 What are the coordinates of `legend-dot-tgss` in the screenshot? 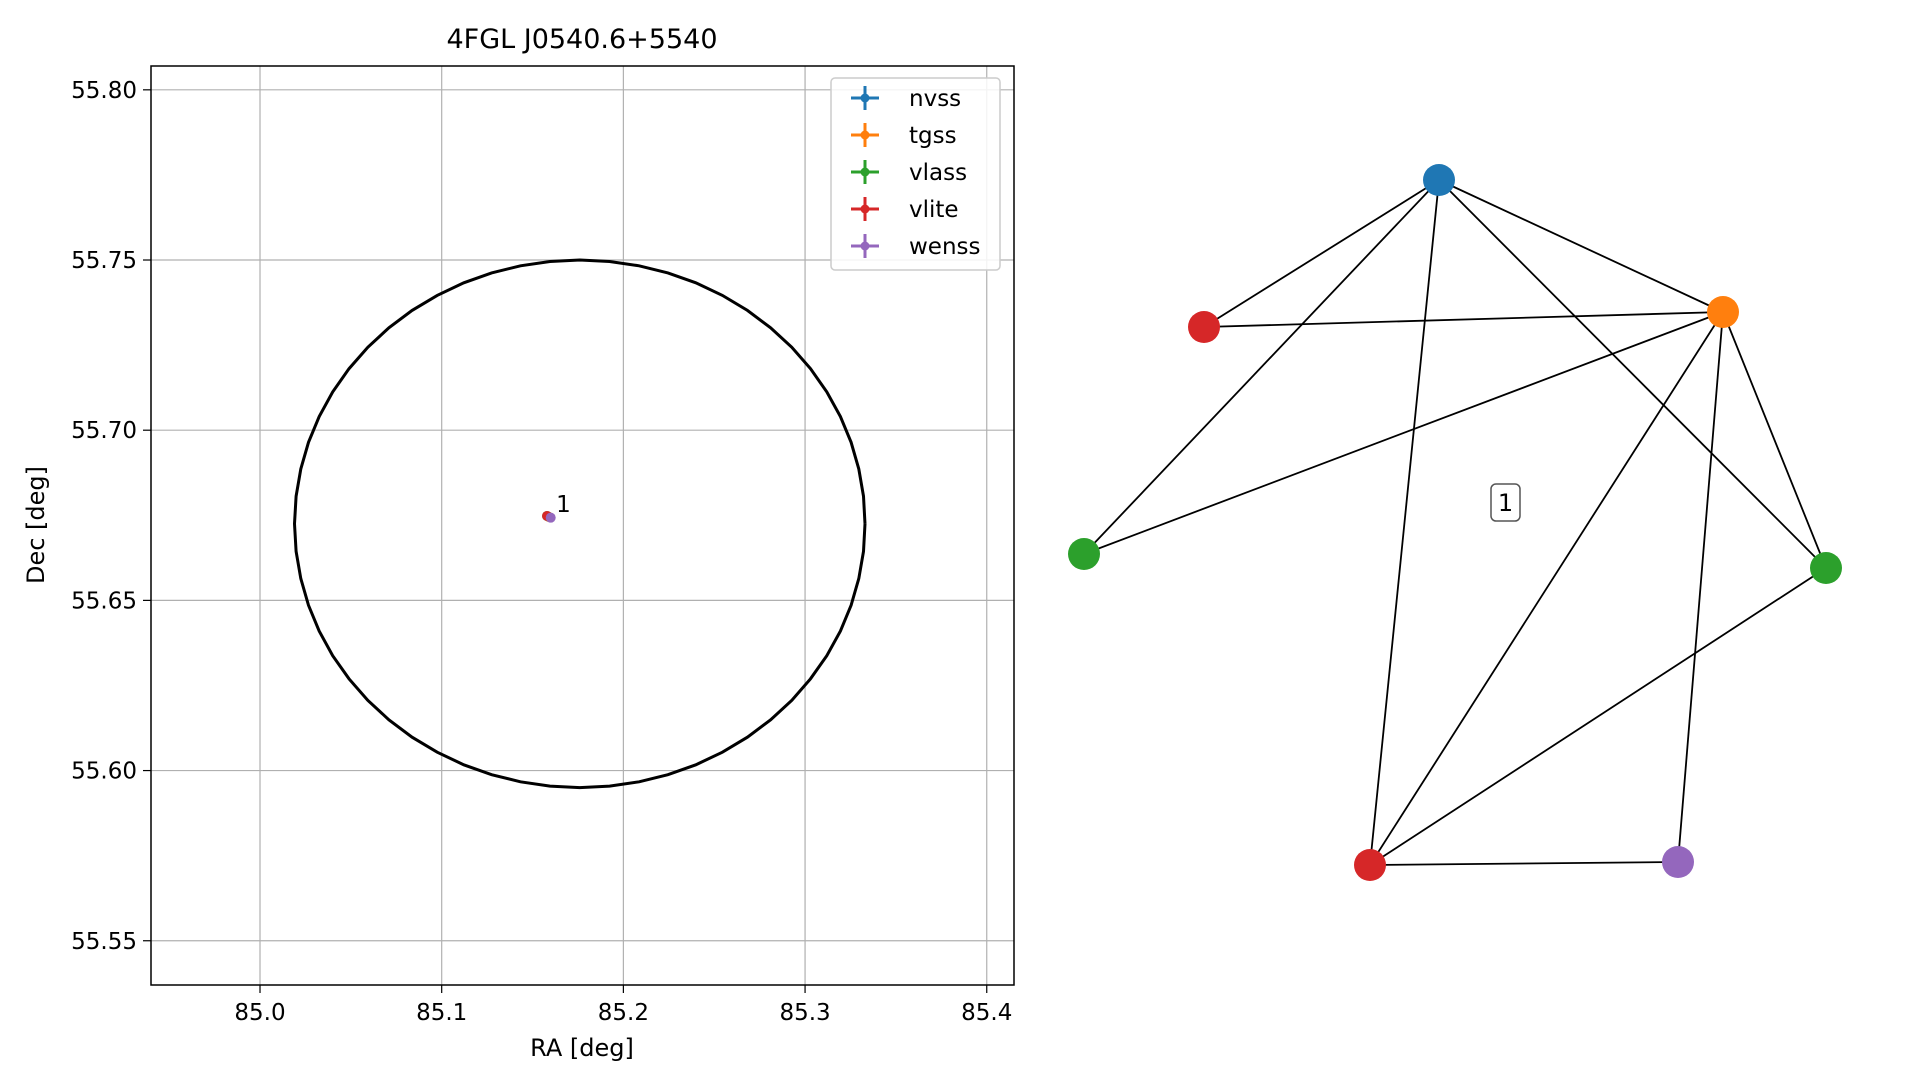 It's located at (865, 135).